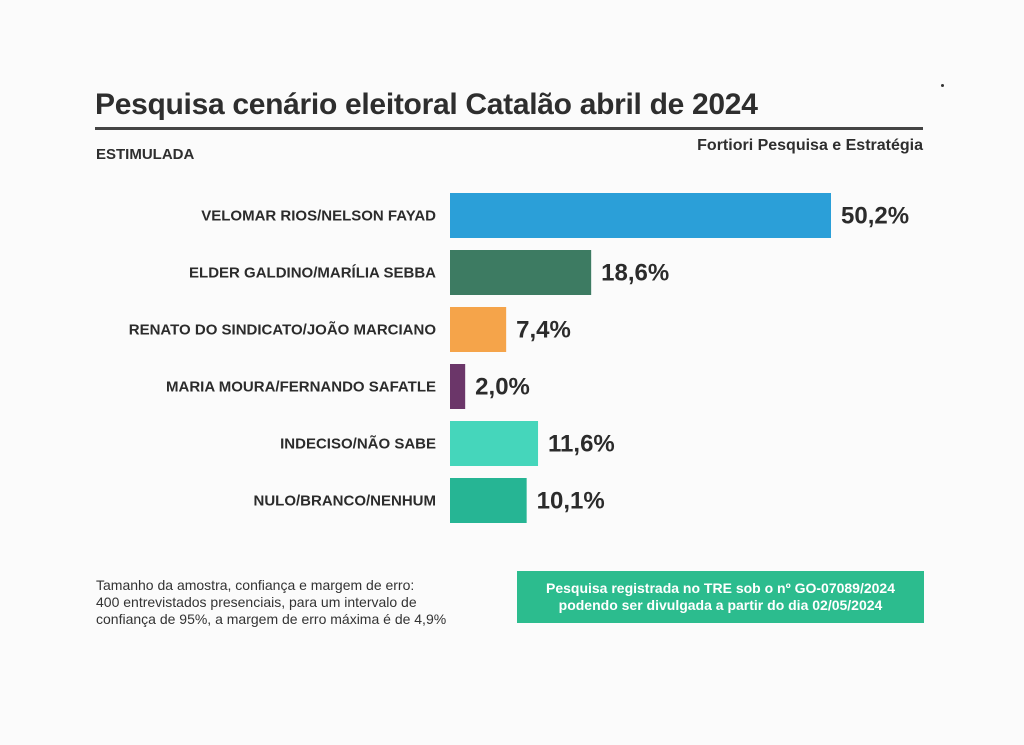  I want to click on value-label: 18,6%, so click(635, 273).